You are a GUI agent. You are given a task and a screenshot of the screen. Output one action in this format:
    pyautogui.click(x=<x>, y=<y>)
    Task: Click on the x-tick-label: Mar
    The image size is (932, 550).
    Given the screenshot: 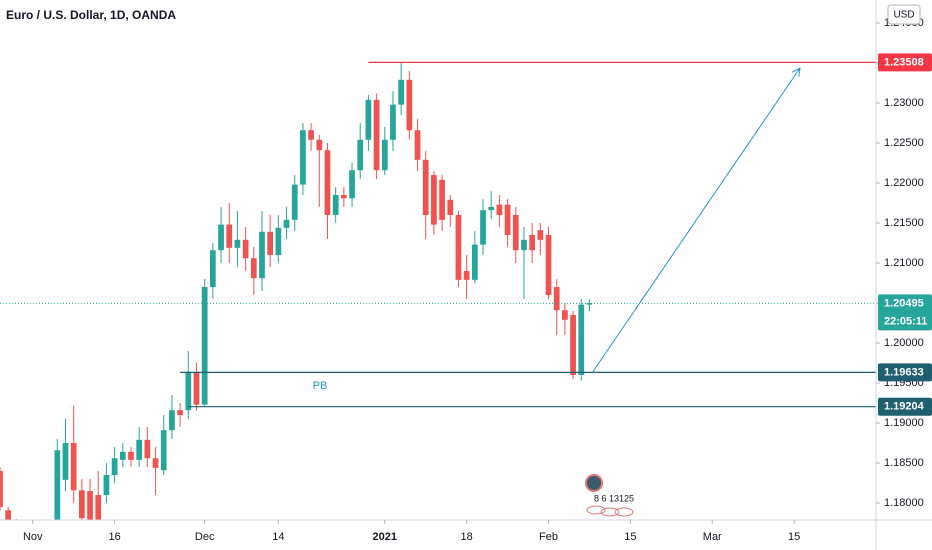 What is the action you would take?
    pyautogui.click(x=712, y=537)
    